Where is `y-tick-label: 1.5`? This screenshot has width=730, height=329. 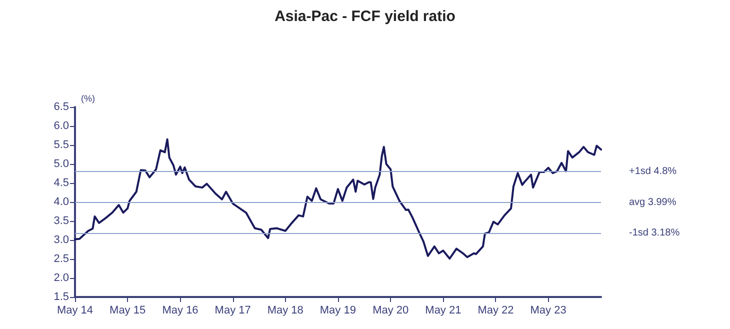
y-tick-label: 1.5 is located at coordinates (61, 297).